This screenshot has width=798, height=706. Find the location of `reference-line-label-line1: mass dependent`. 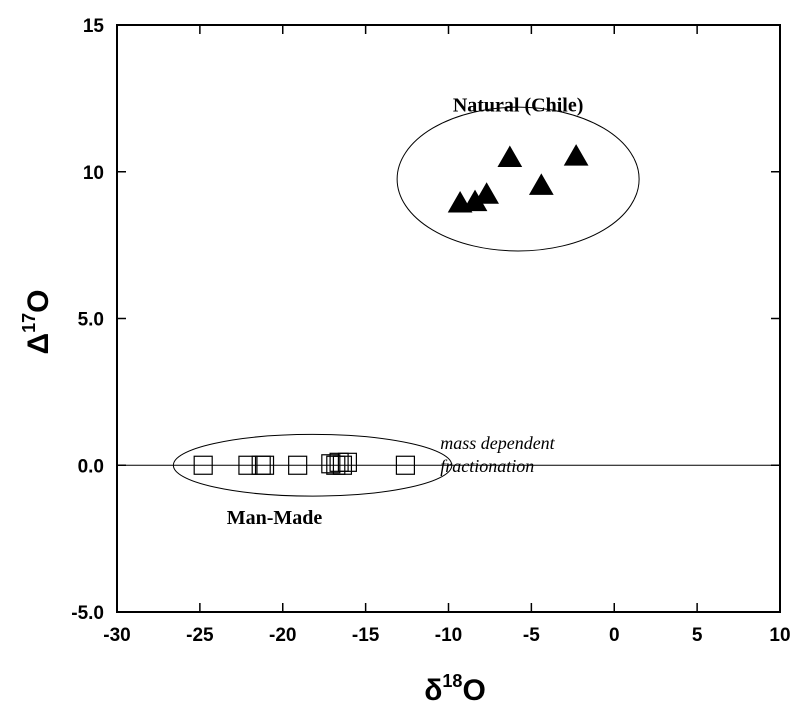

reference-line-label-line1: mass dependent is located at coordinates (497, 443).